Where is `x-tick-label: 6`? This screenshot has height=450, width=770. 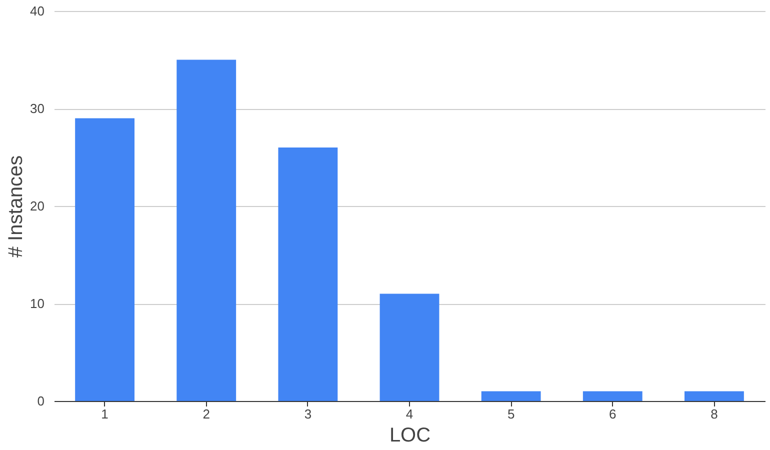
x-tick-label: 6 is located at coordinates (612, 414).